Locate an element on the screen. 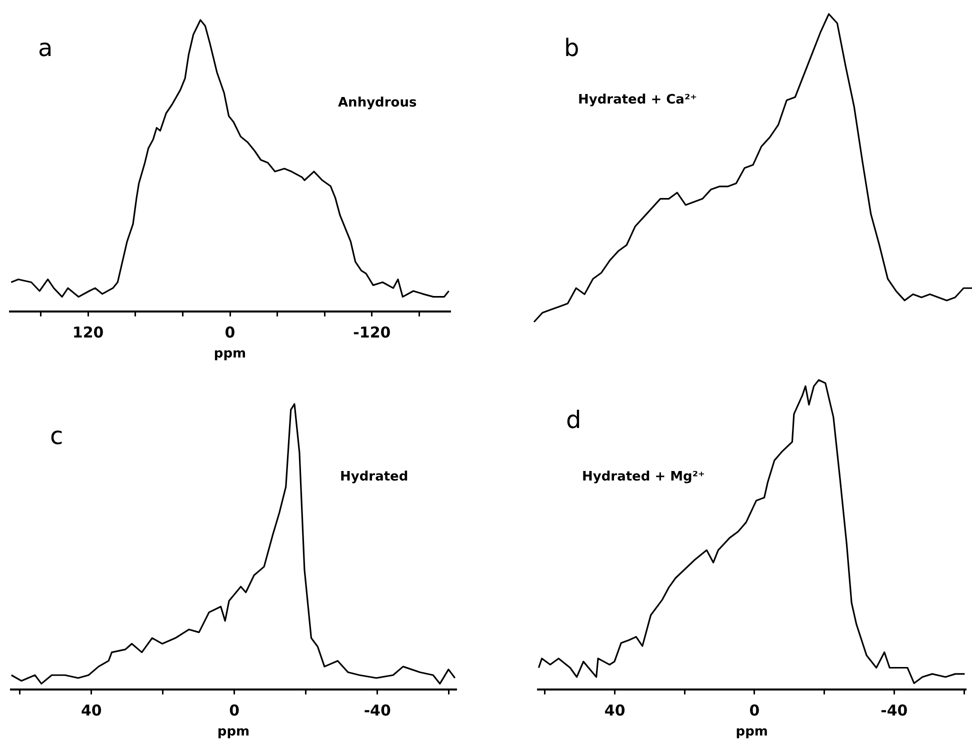 Image resolution: width=972 pixels, height=740 pixels. x-tick-label: -120 is located at coordinates (372, 332).